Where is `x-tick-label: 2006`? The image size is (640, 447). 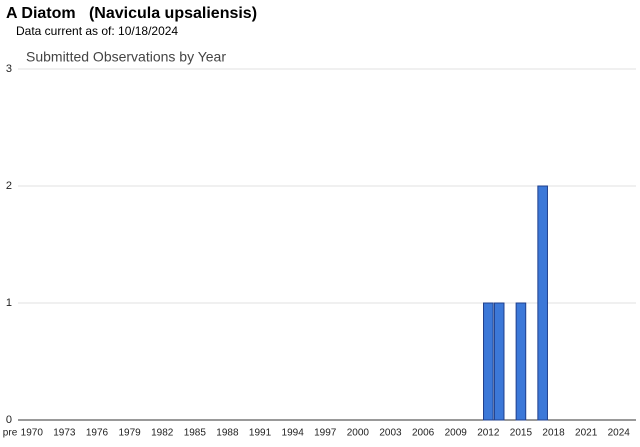 x-tick-label: 2006 is located at coordinates (423, 433).